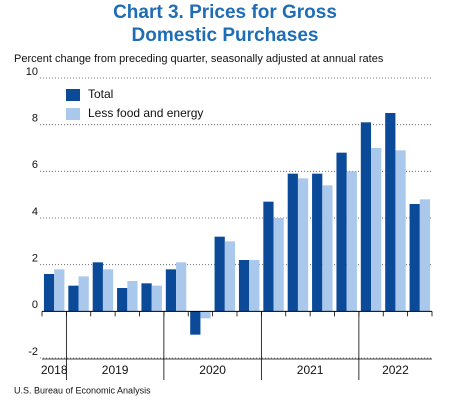 The image size is (450, 400). Describe the element at coordinates (35, 259) in the screenshot. I see `y-tick-label: 2` at that location.